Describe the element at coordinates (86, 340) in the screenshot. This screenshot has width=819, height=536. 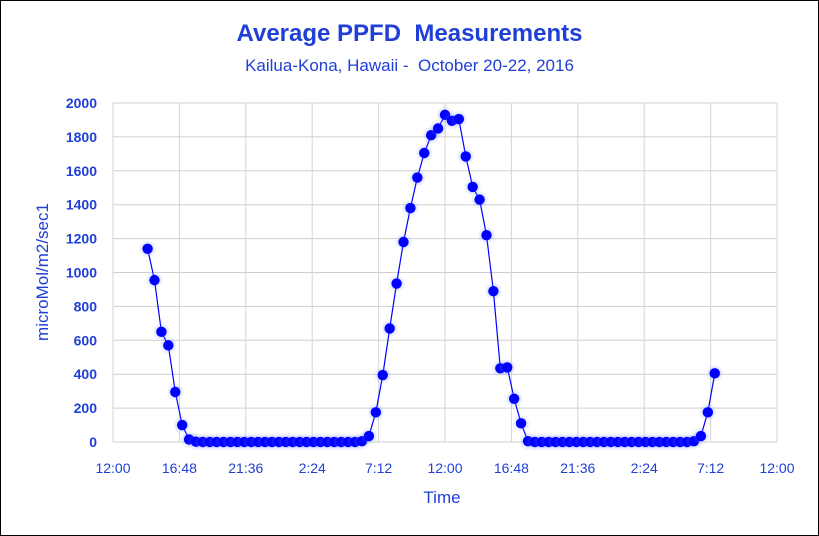
I see `y-tick-label: 600` at that location.